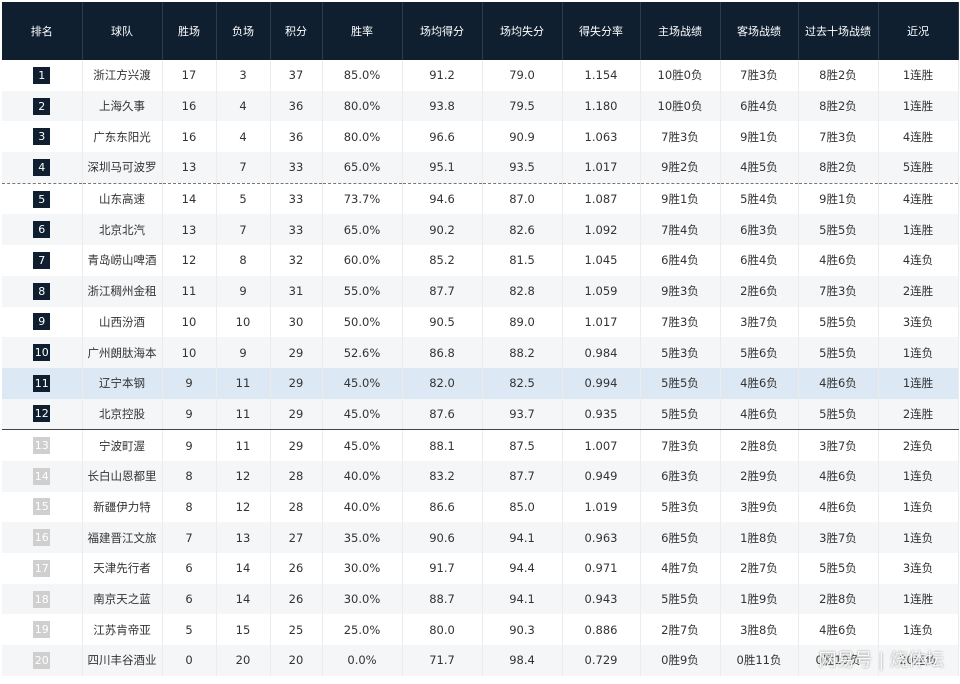  What do you see at coordinates (296, 106) in the screenshot?
I see `table-cell: 36` at bounding box center [296, 106].